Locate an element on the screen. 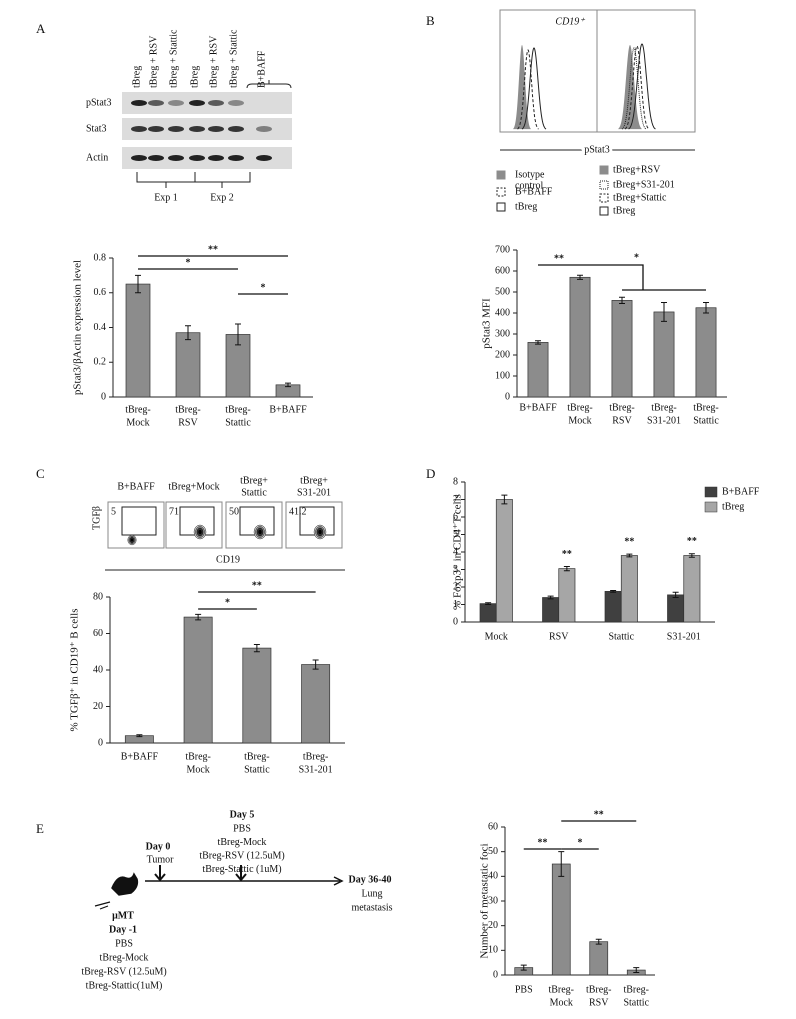 The height and width of the screenshot is (1019, 796). y-tick-label: 60 is located at coordinates (98, 633).